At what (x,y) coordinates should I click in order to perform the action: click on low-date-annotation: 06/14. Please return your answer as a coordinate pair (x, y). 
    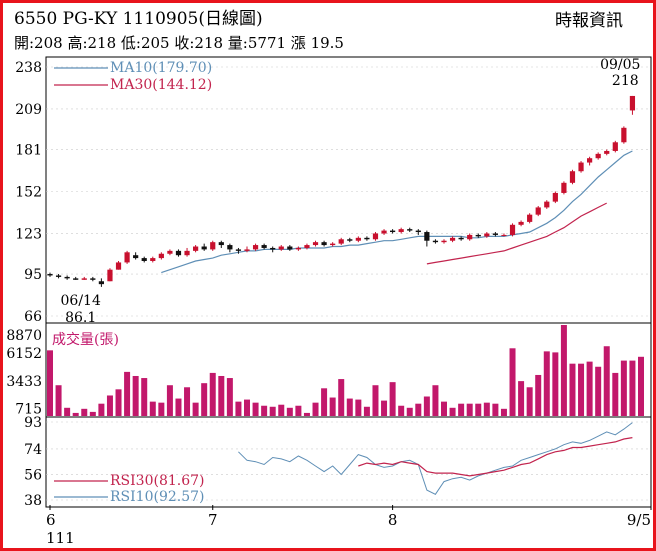
    Looking at the image, I should click on (81, 301).